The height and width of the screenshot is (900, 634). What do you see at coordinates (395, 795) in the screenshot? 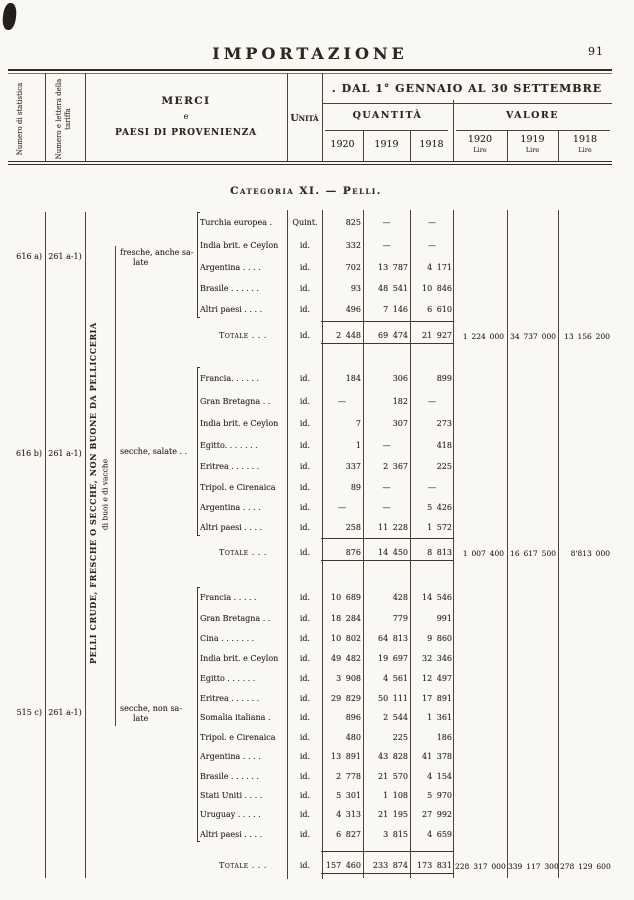
I see `cell-qty-1919: 1 108` at bounding box center [395, 795].